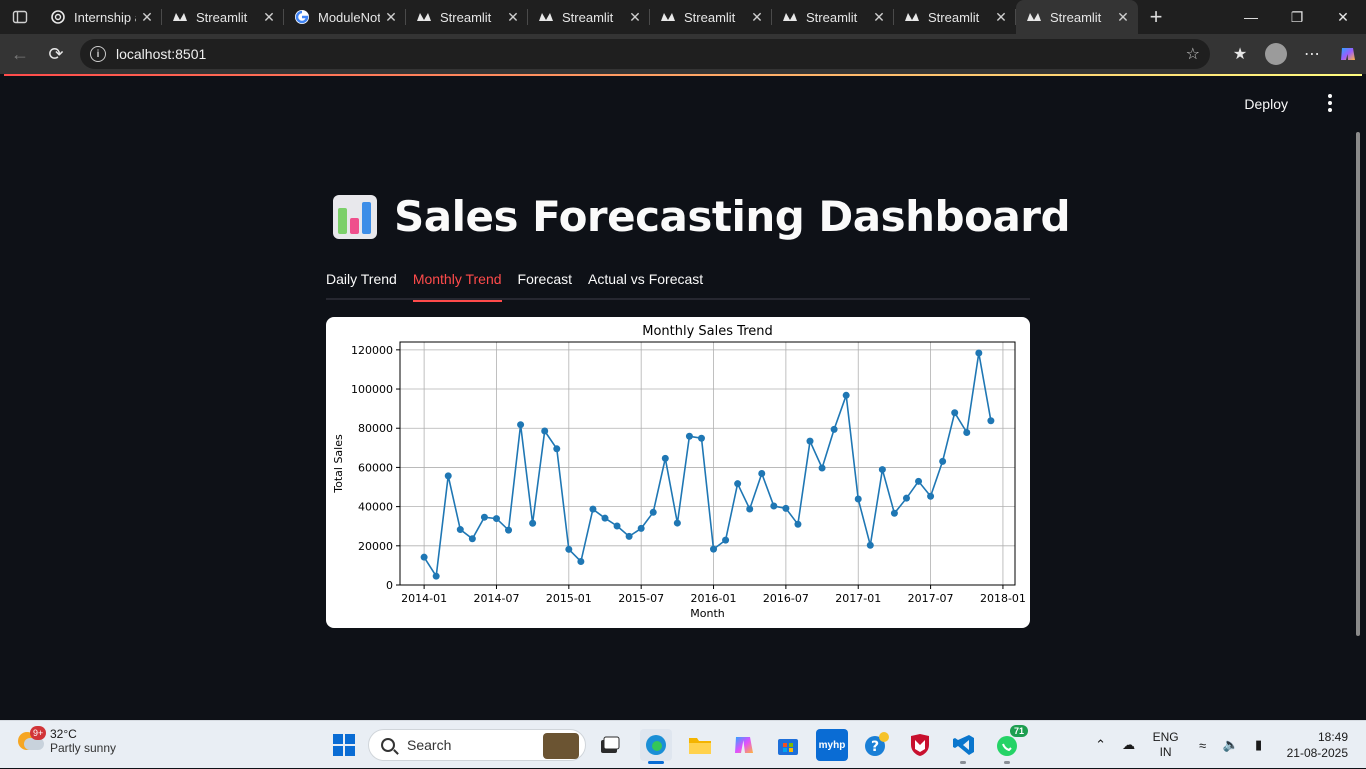 The height and width of the screenshot is (769, 1366). I want to click on taskbar: 9+ 32°C Partly sunny Search myhp ?, so click(683, 744).